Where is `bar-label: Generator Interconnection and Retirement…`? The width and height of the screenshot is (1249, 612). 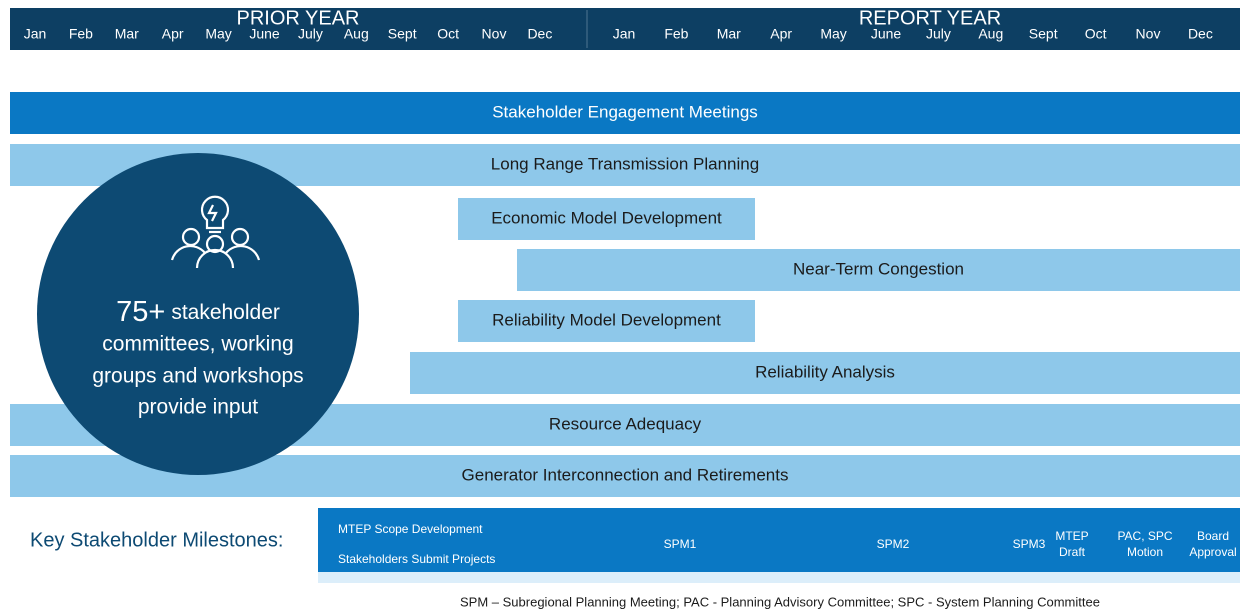
bar-label: Generator Interconnection and Retirement… is located at coordinates (625, 474).